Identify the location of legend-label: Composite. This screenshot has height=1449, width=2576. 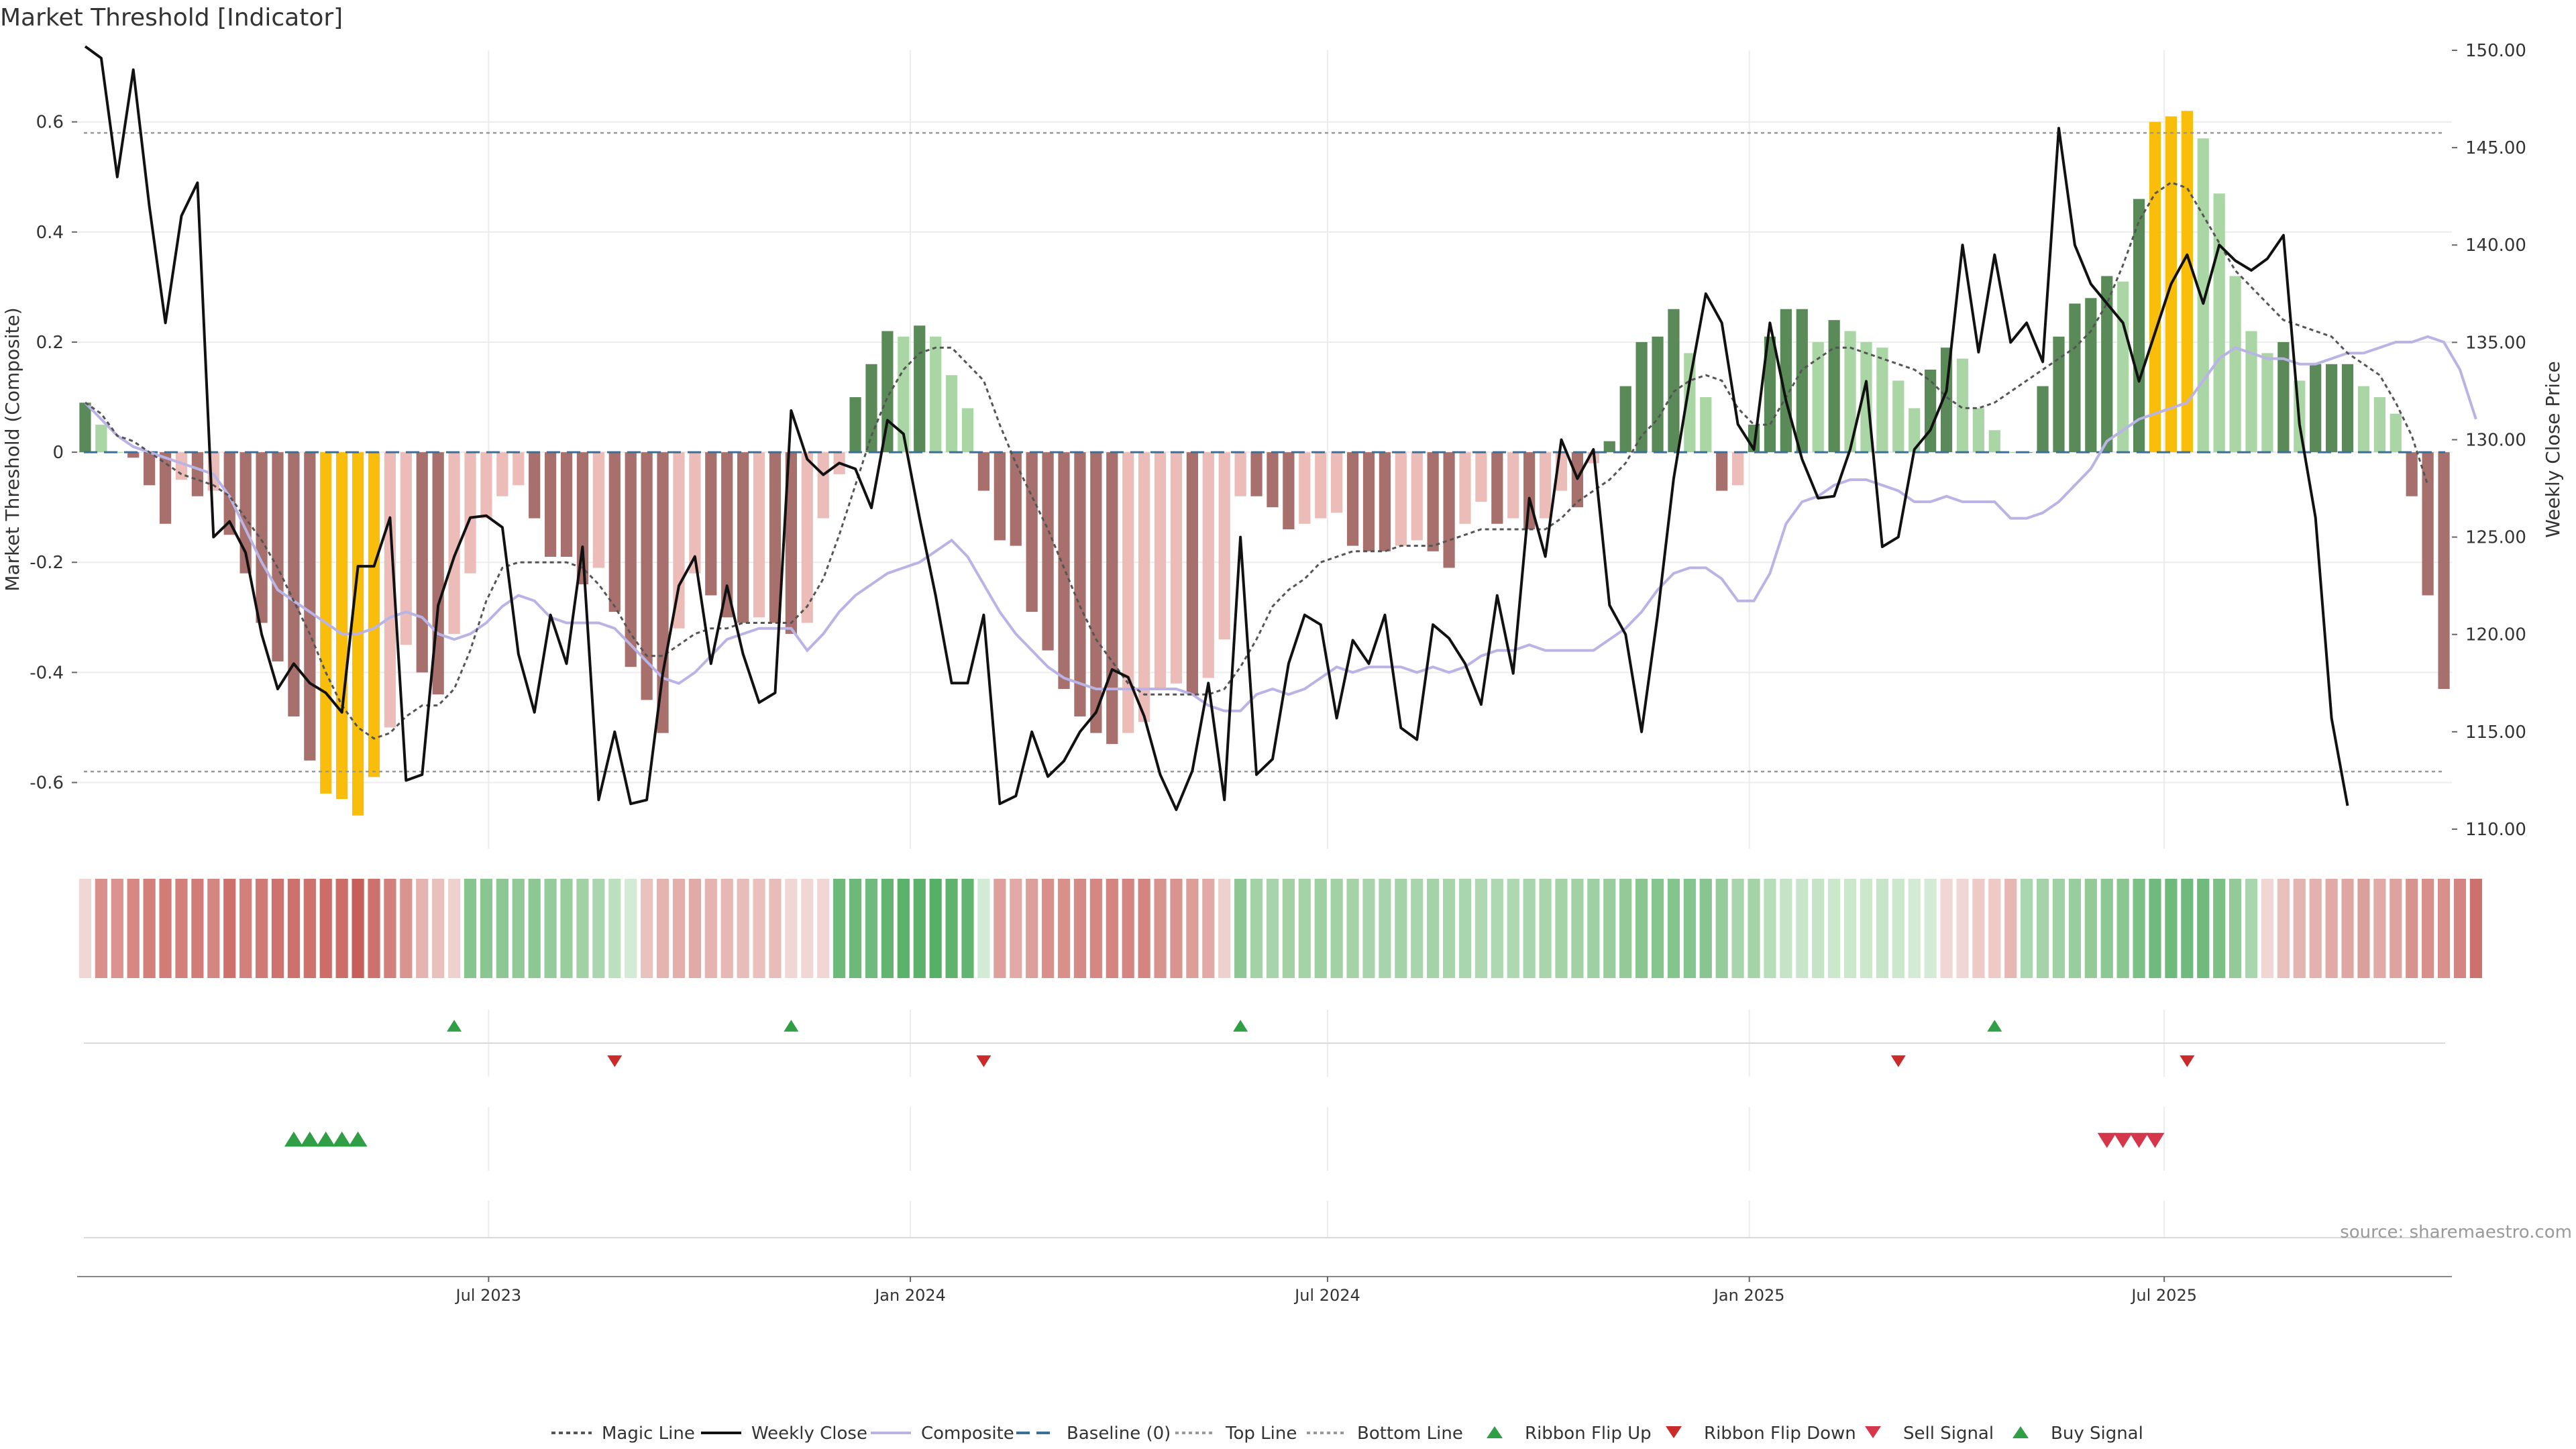
(967, 1434).